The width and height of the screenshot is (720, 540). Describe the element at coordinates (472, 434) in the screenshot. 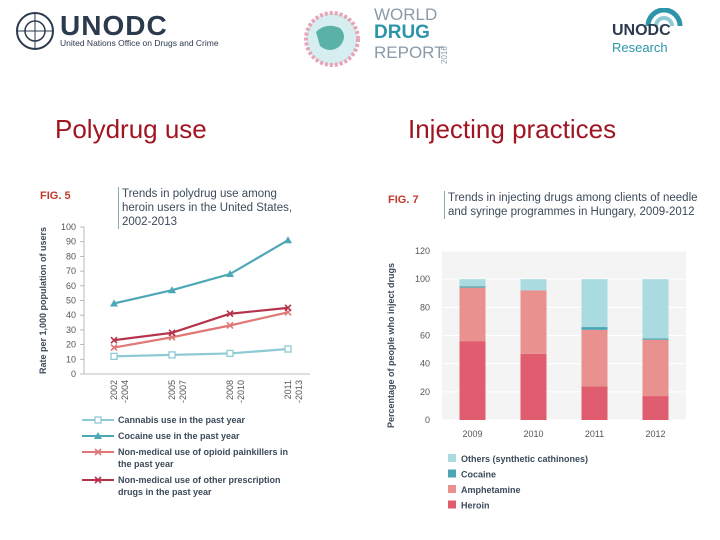

I see `fig7-xtick-label: 2009` at that location.